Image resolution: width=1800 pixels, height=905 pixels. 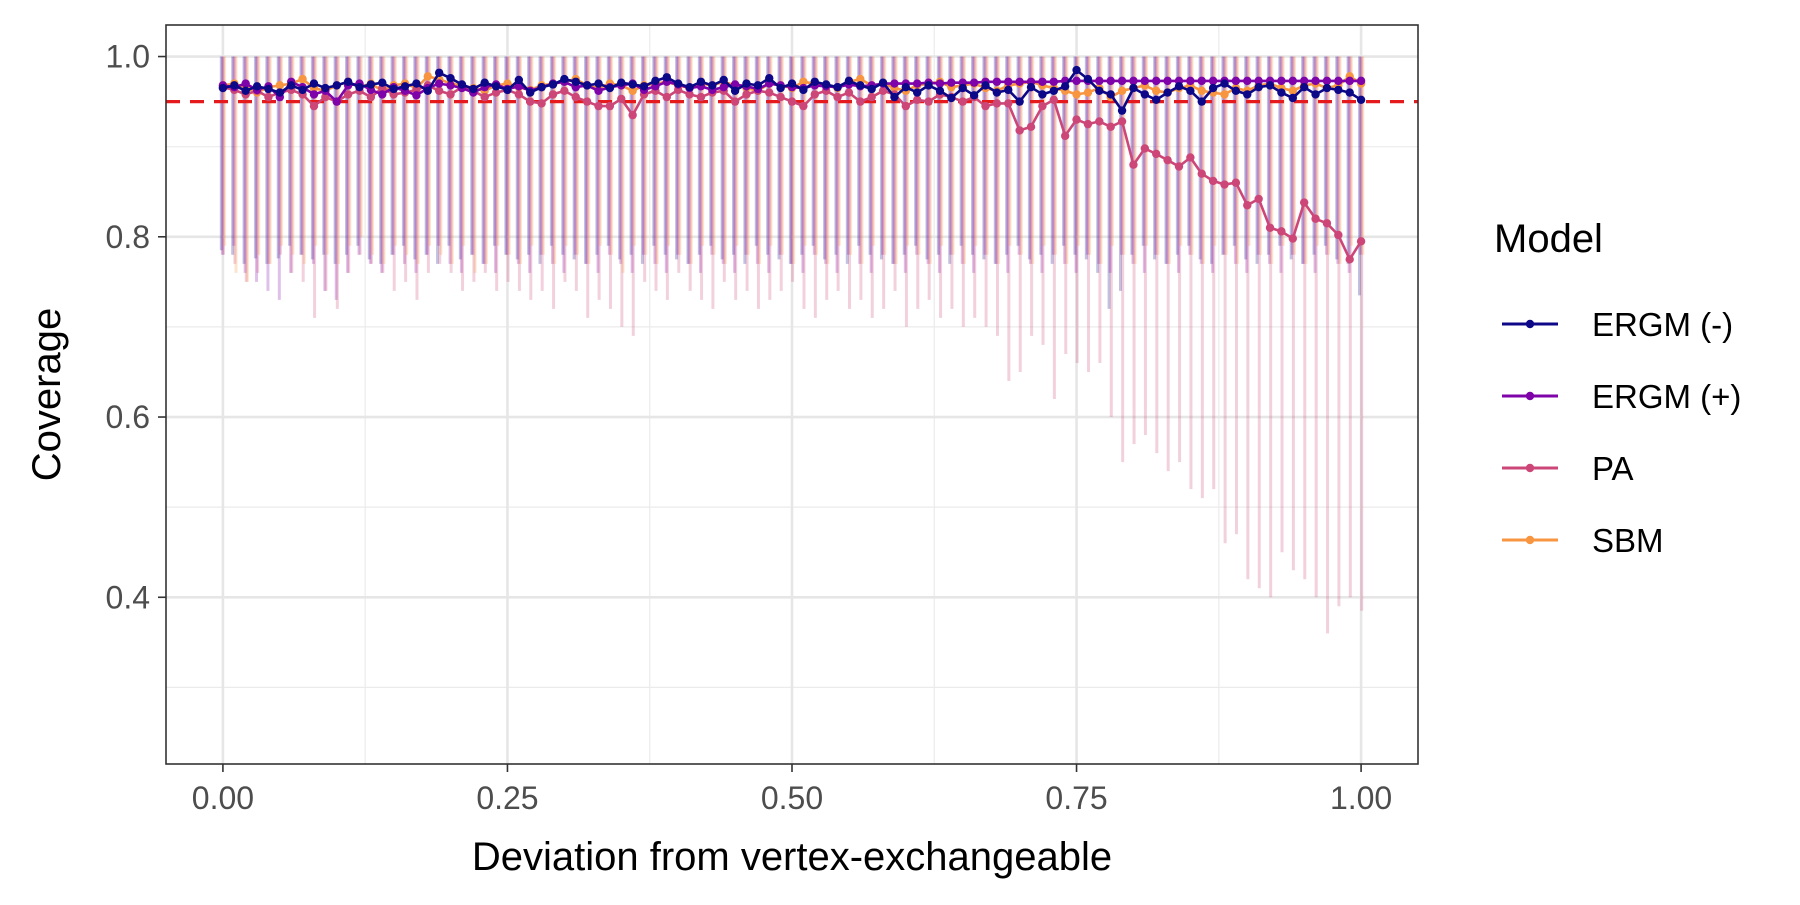 What do you see at coordinates (1617, 388) in the screenshot?
I see `legend: Model ERGM (-) ERGM (+) PA SBM` at bounding box center [1617, 388].